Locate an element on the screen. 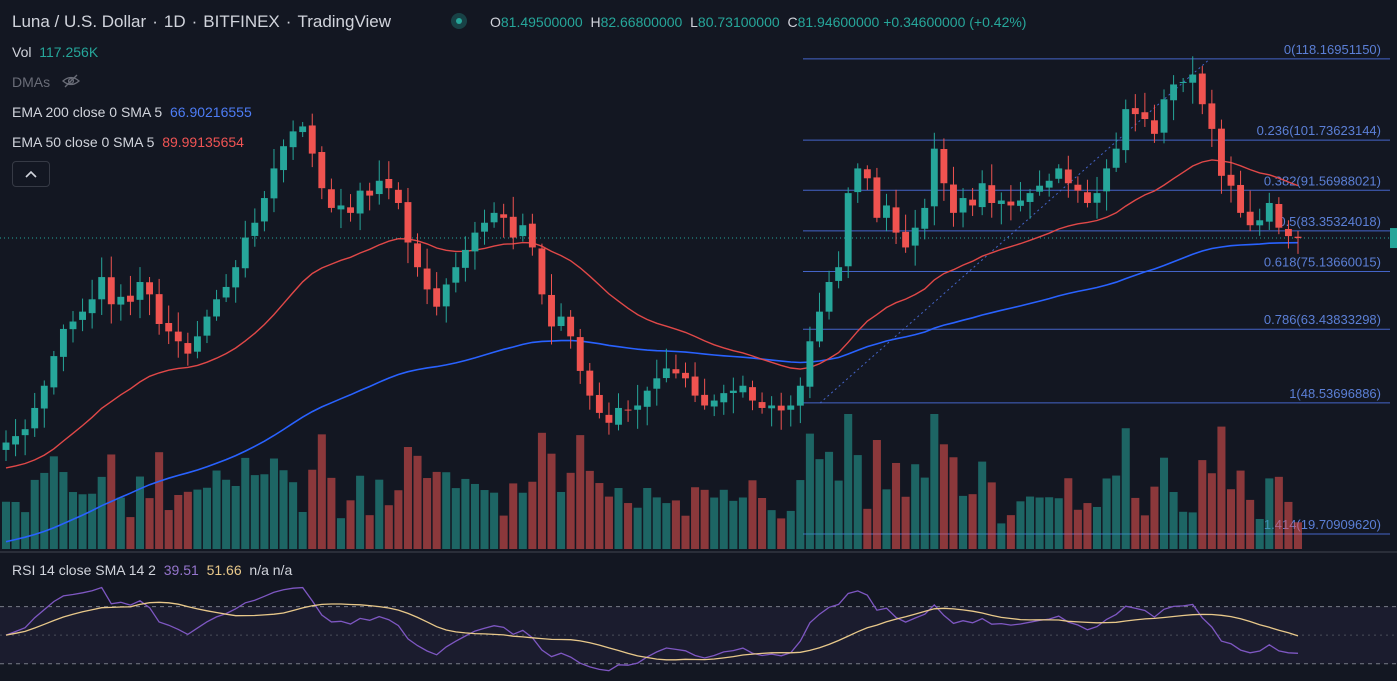  last-price-marker is located at coordinates (1393, 238).